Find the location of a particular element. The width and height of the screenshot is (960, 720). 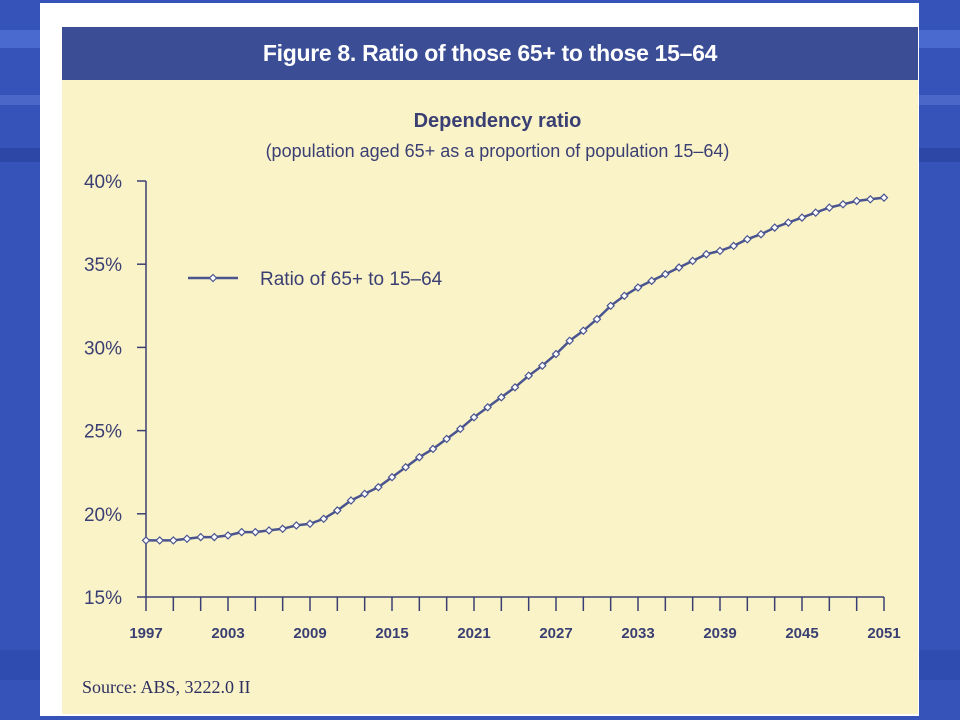

source-note: Source: ABS, 3222.0 II is located at coordinates (166, 687).